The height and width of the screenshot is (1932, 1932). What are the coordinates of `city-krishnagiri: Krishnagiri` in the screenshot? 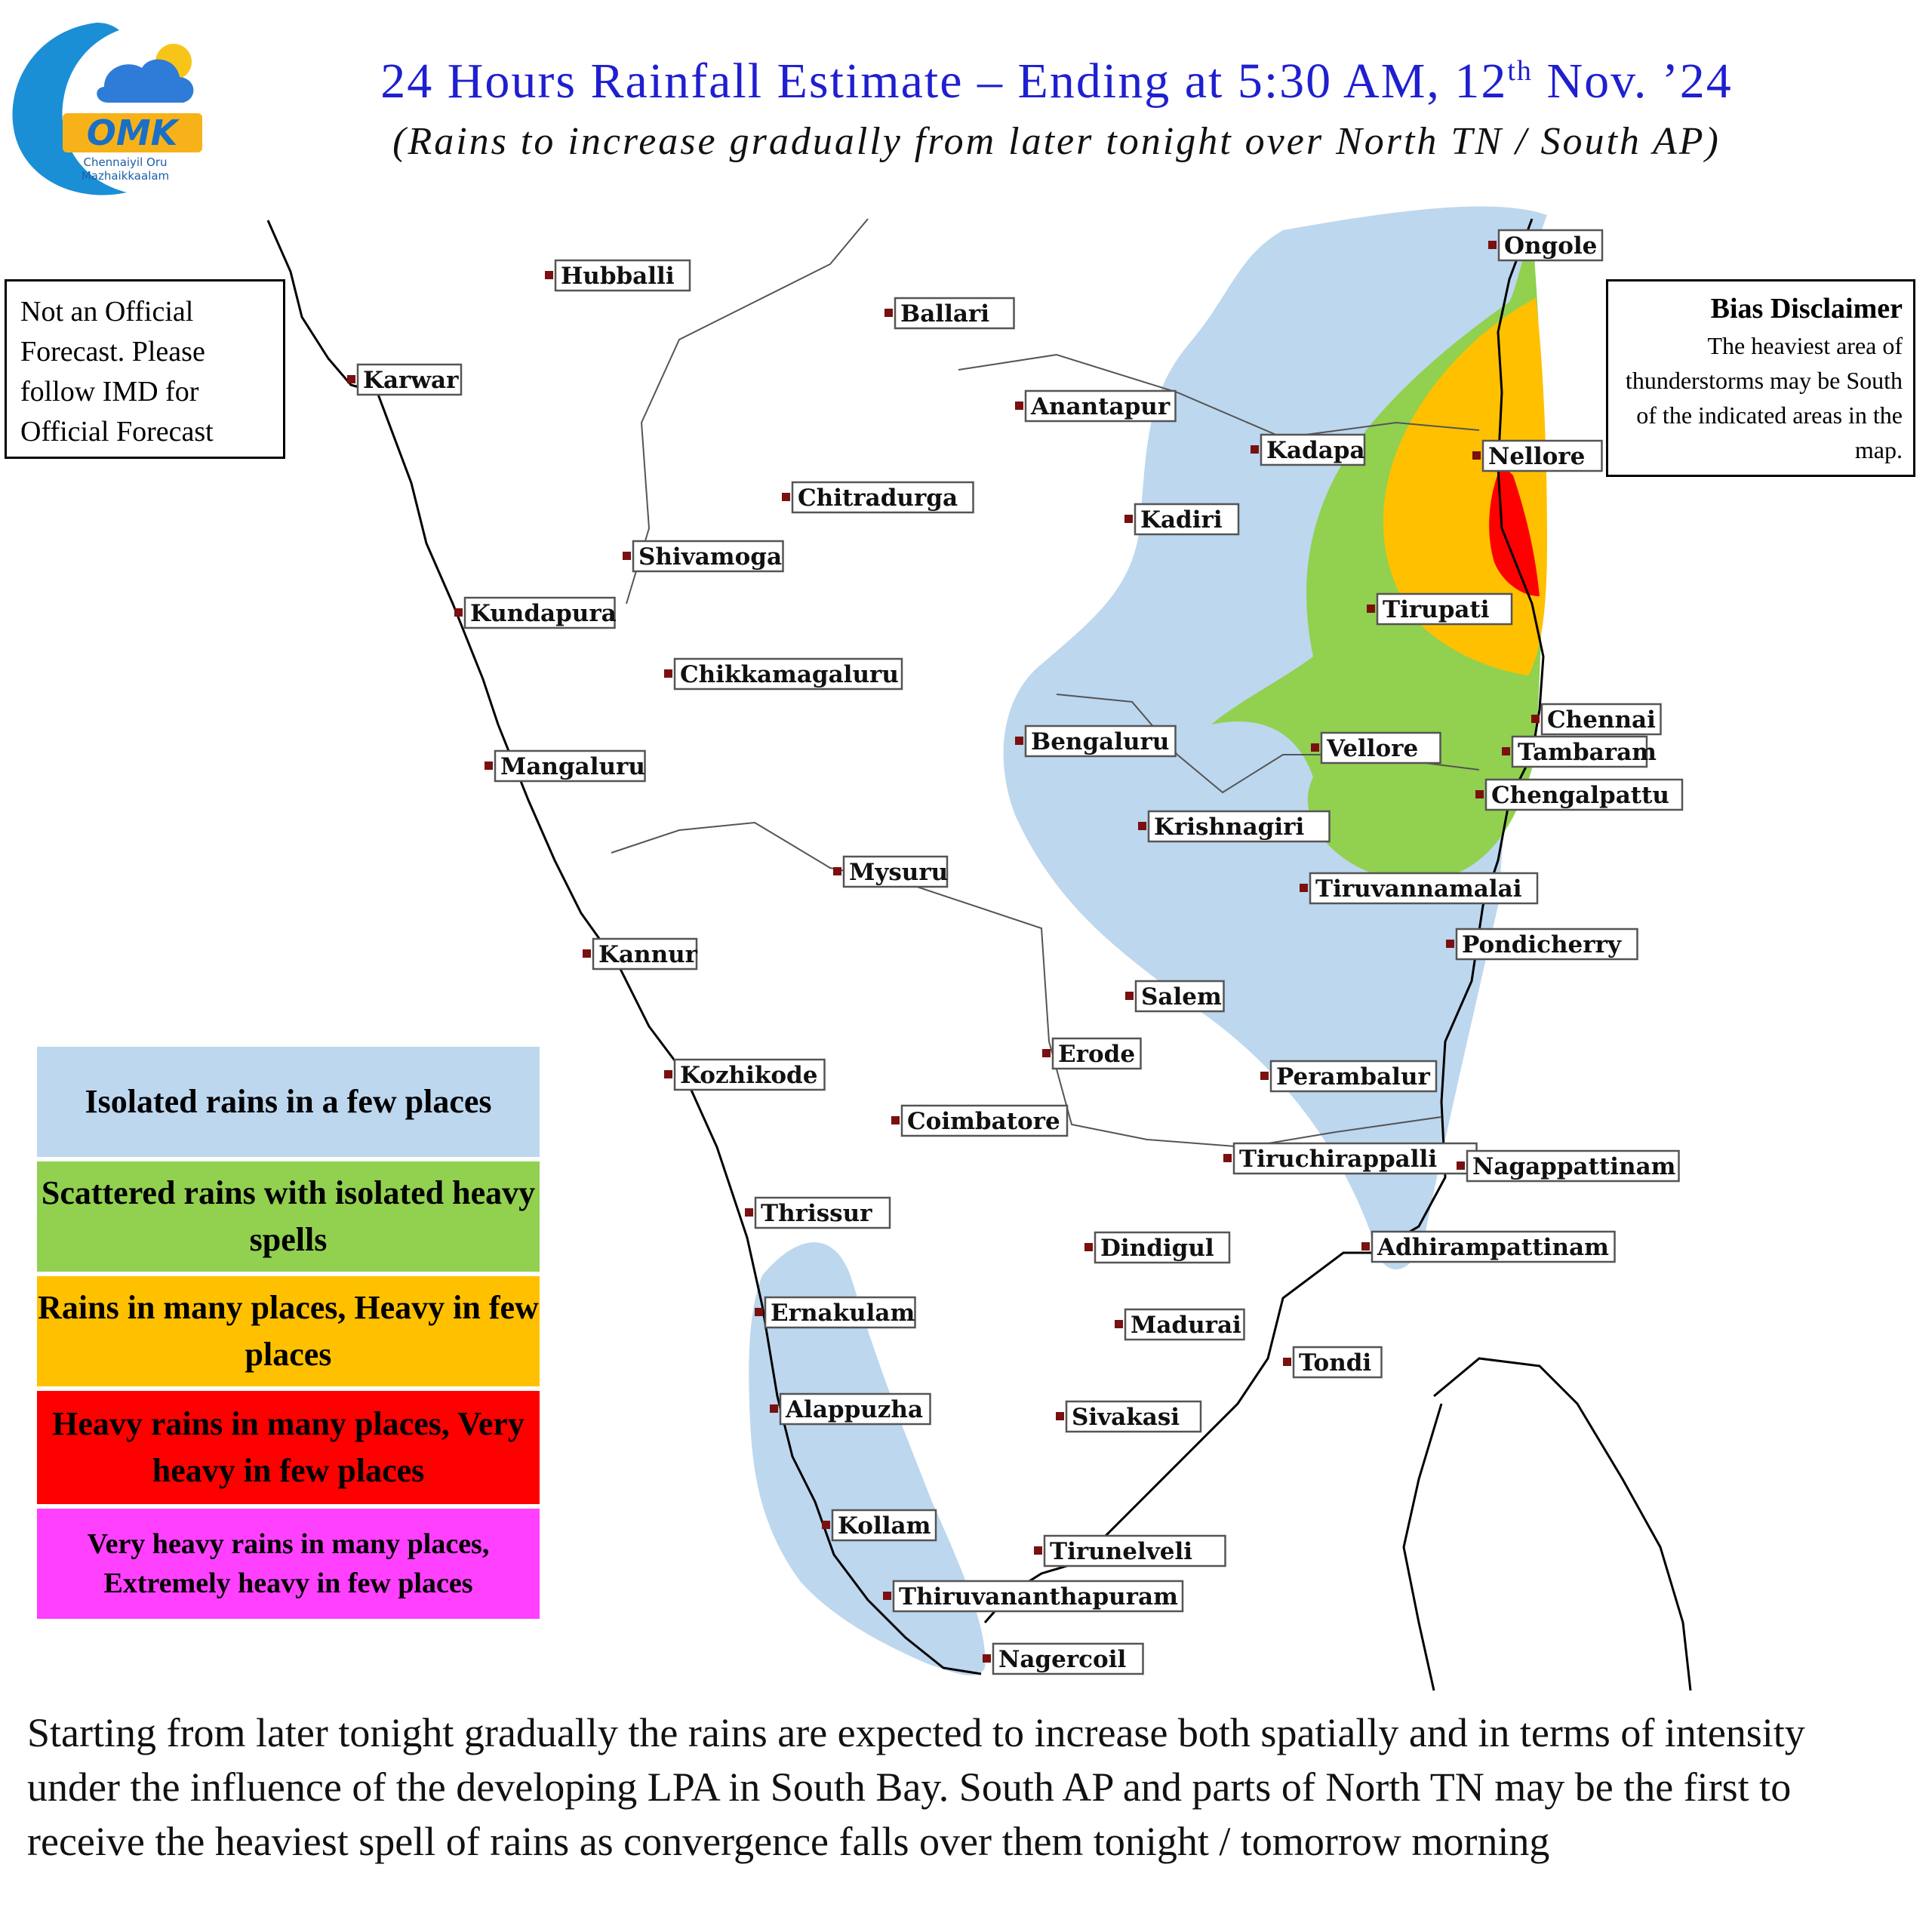 It's located at (1234, 826).